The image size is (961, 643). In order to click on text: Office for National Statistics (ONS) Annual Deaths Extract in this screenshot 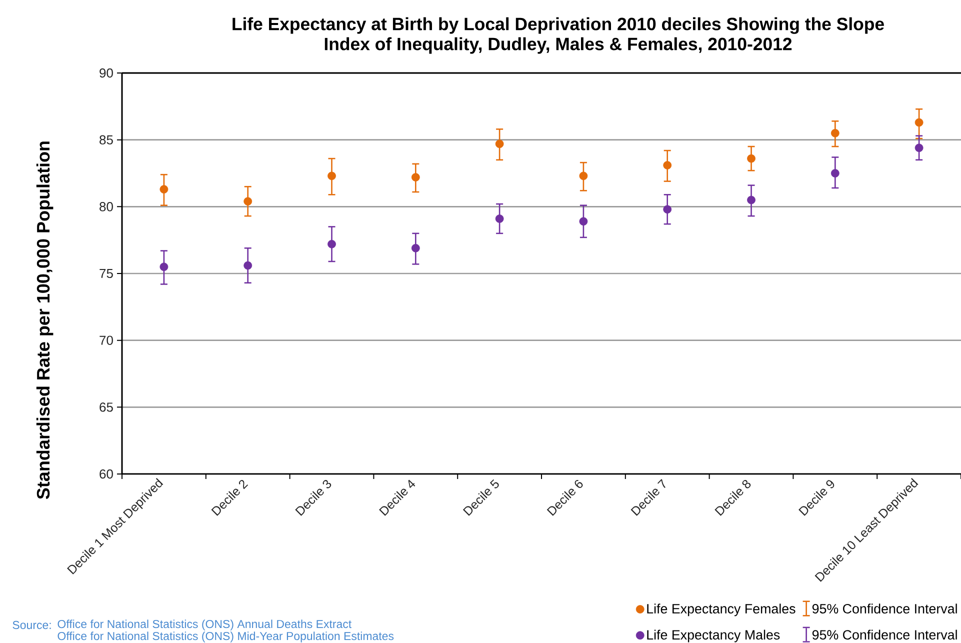, I will do `click(205, 625)`.